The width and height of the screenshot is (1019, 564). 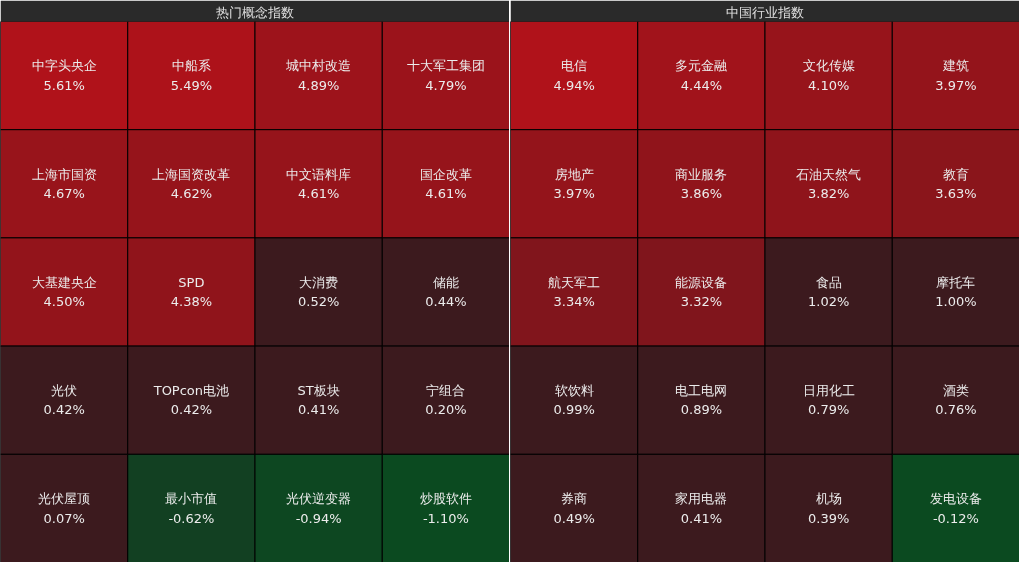 I want to click on data-label: -0.12%, so click(x=955, y=518).